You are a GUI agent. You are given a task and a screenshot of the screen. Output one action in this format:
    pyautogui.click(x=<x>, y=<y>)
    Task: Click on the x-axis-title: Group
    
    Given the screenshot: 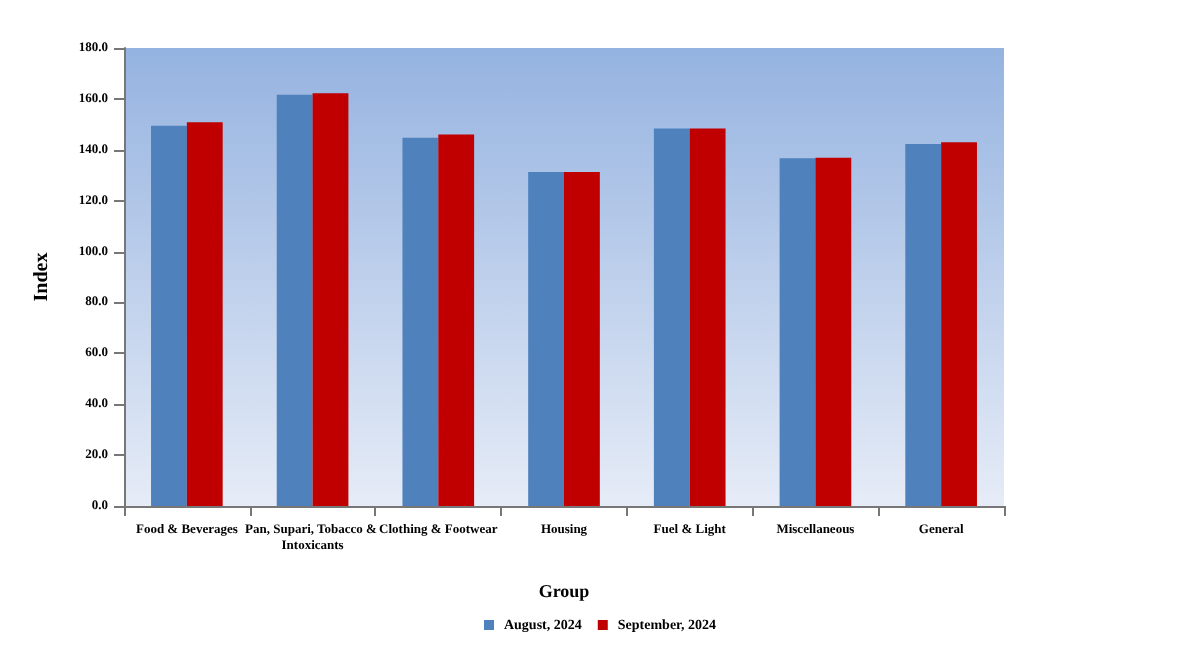 What is the action you would take?
    pyautogui.click(x=564, y=591)
    